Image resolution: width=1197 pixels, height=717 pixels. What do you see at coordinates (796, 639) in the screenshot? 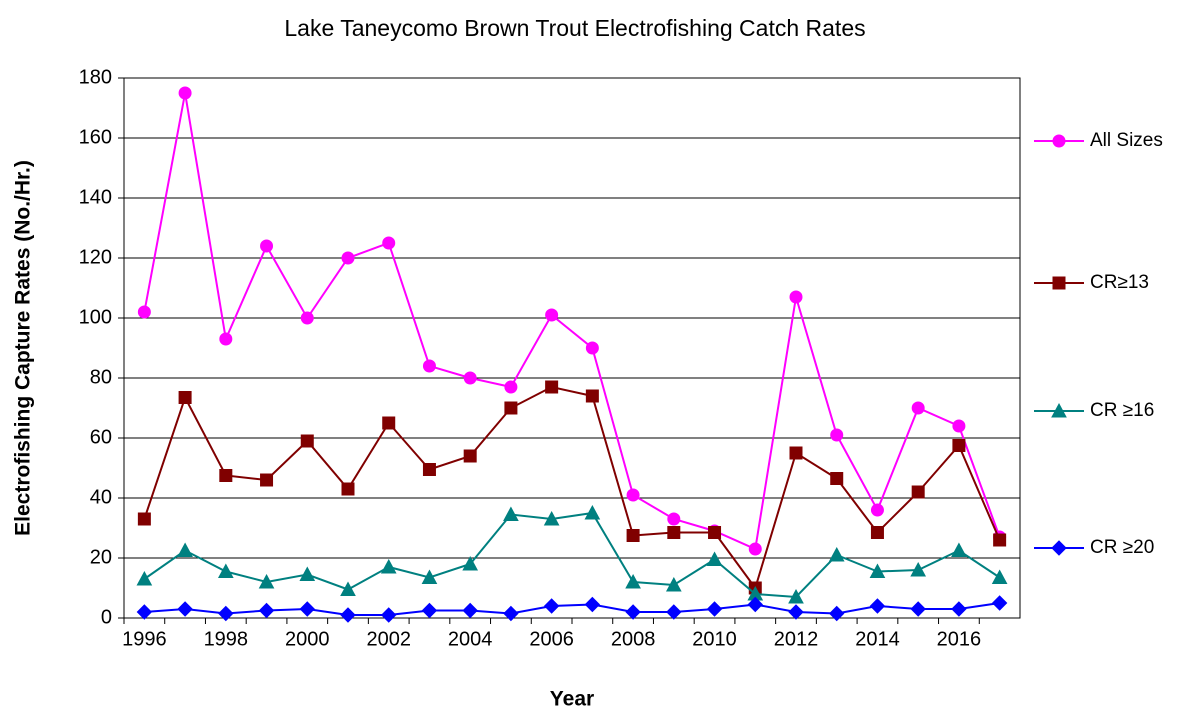
I see `x-tick-label: 2012` at bounding box center [796, 639].